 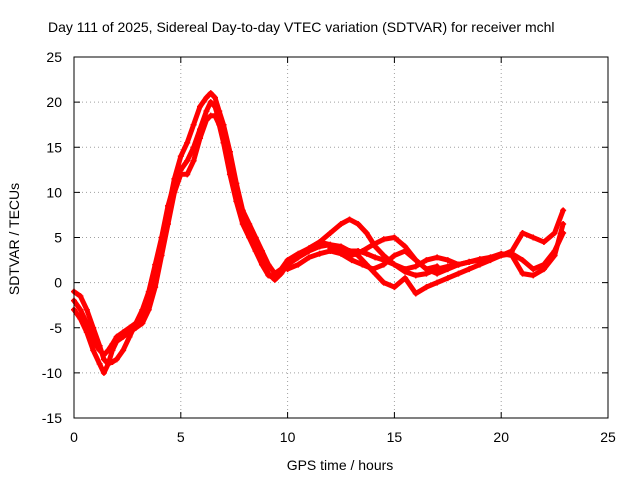 I want to click on x-axis-label: GPS time / hours, so click(x=340, y=465).